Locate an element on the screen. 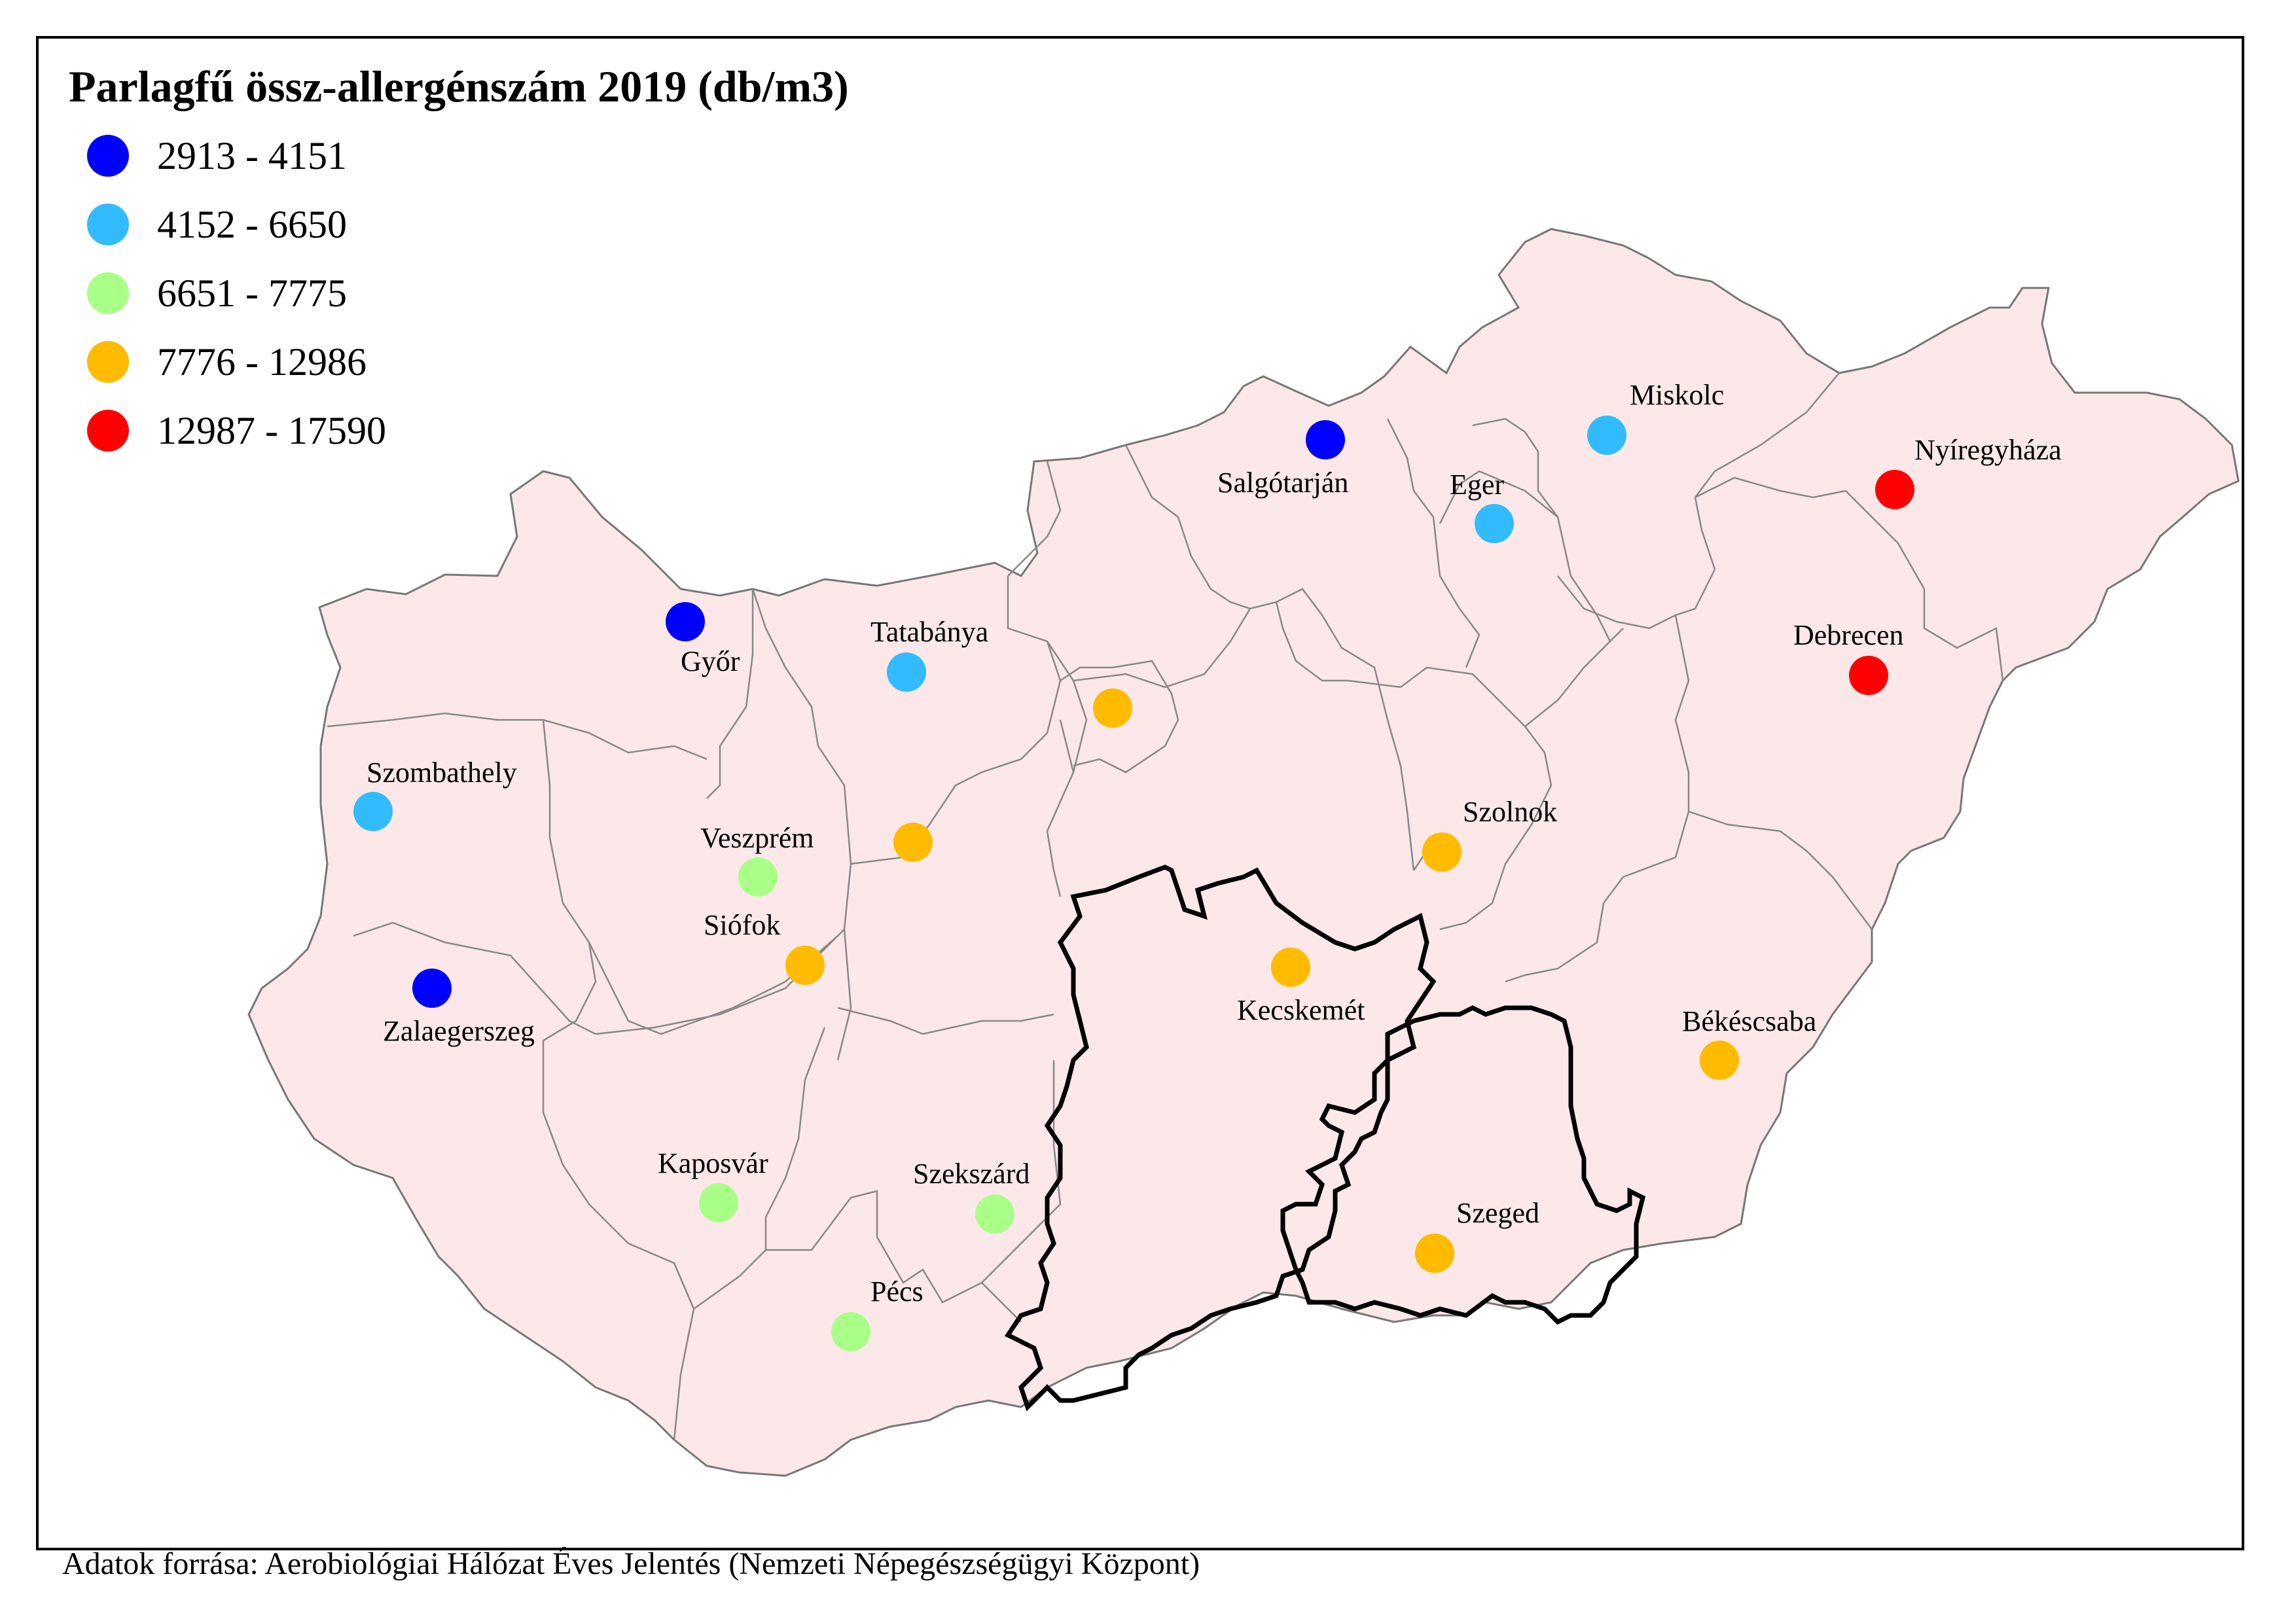 The height and width of the screenshot is (1623, 2296). legend-label: 7776 - 12986 is located at coordinates (262, 362).